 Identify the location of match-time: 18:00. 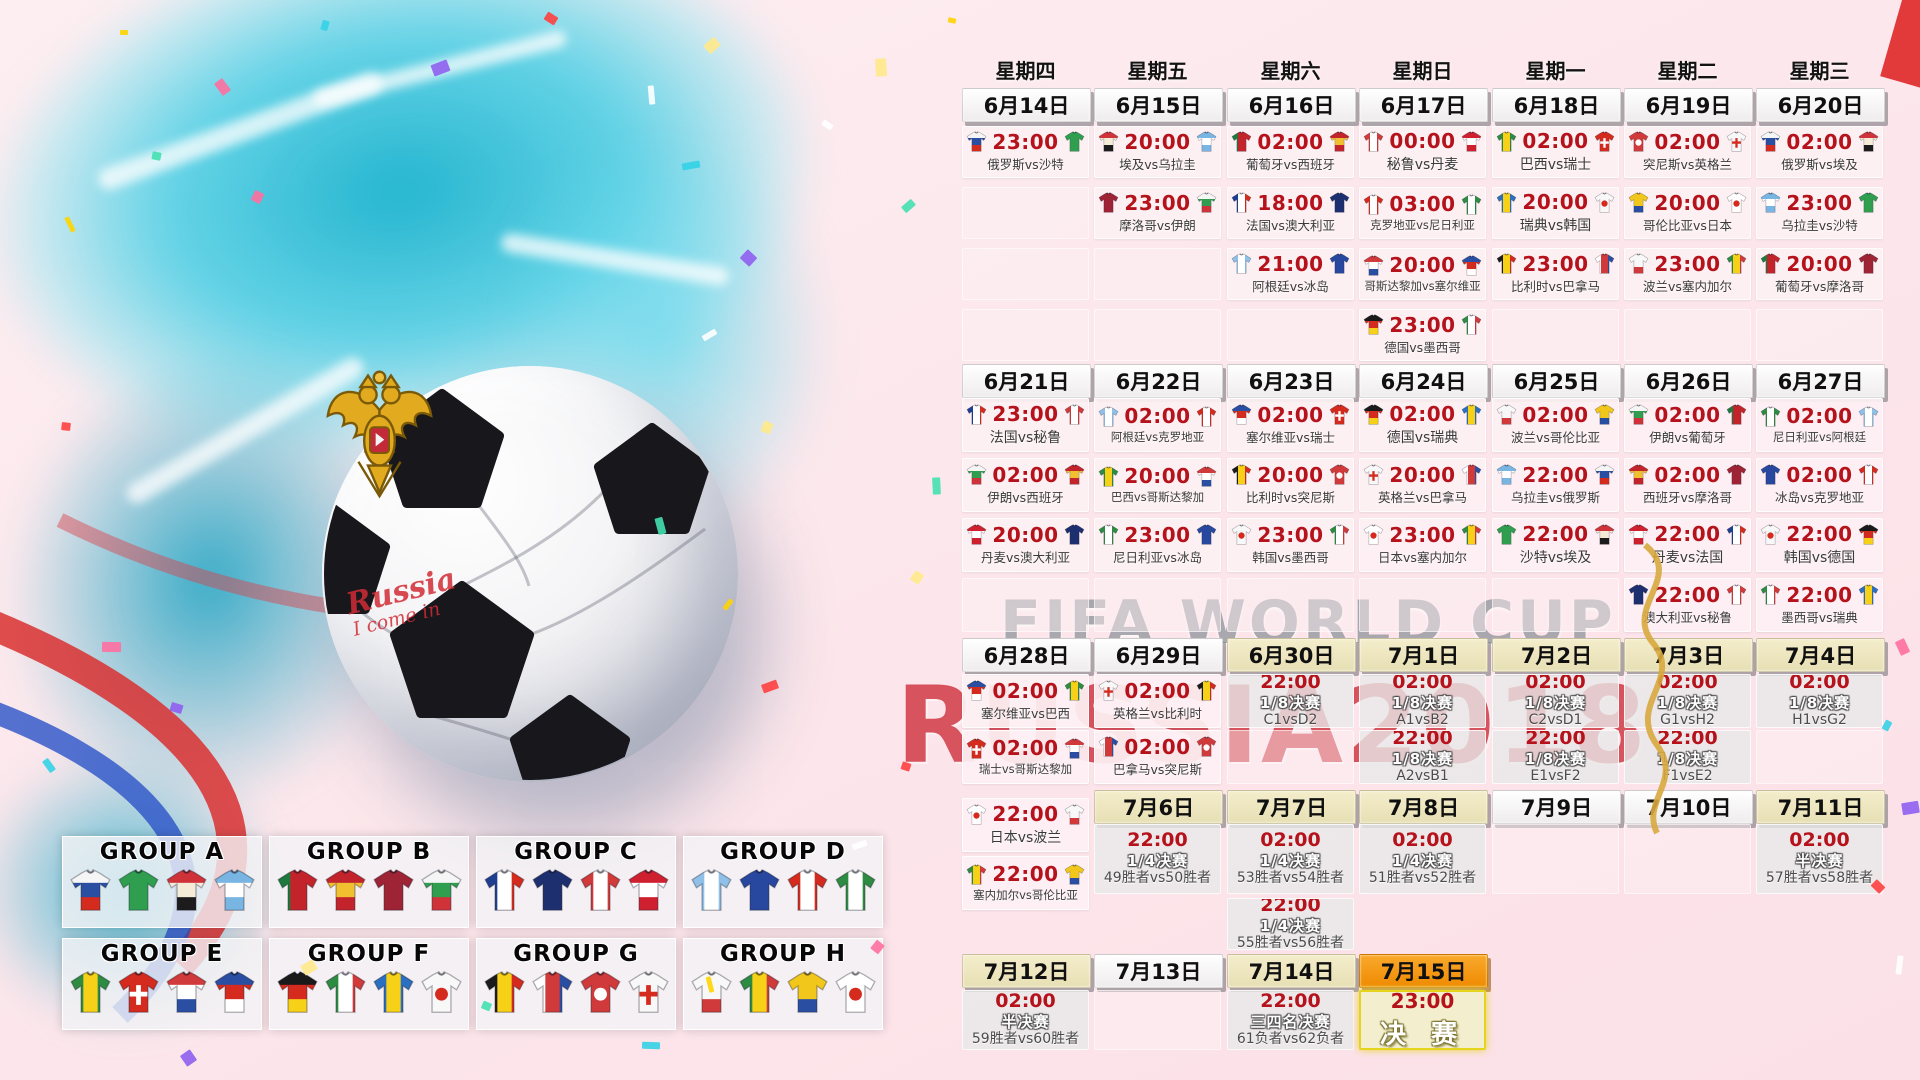
(1290, 202).